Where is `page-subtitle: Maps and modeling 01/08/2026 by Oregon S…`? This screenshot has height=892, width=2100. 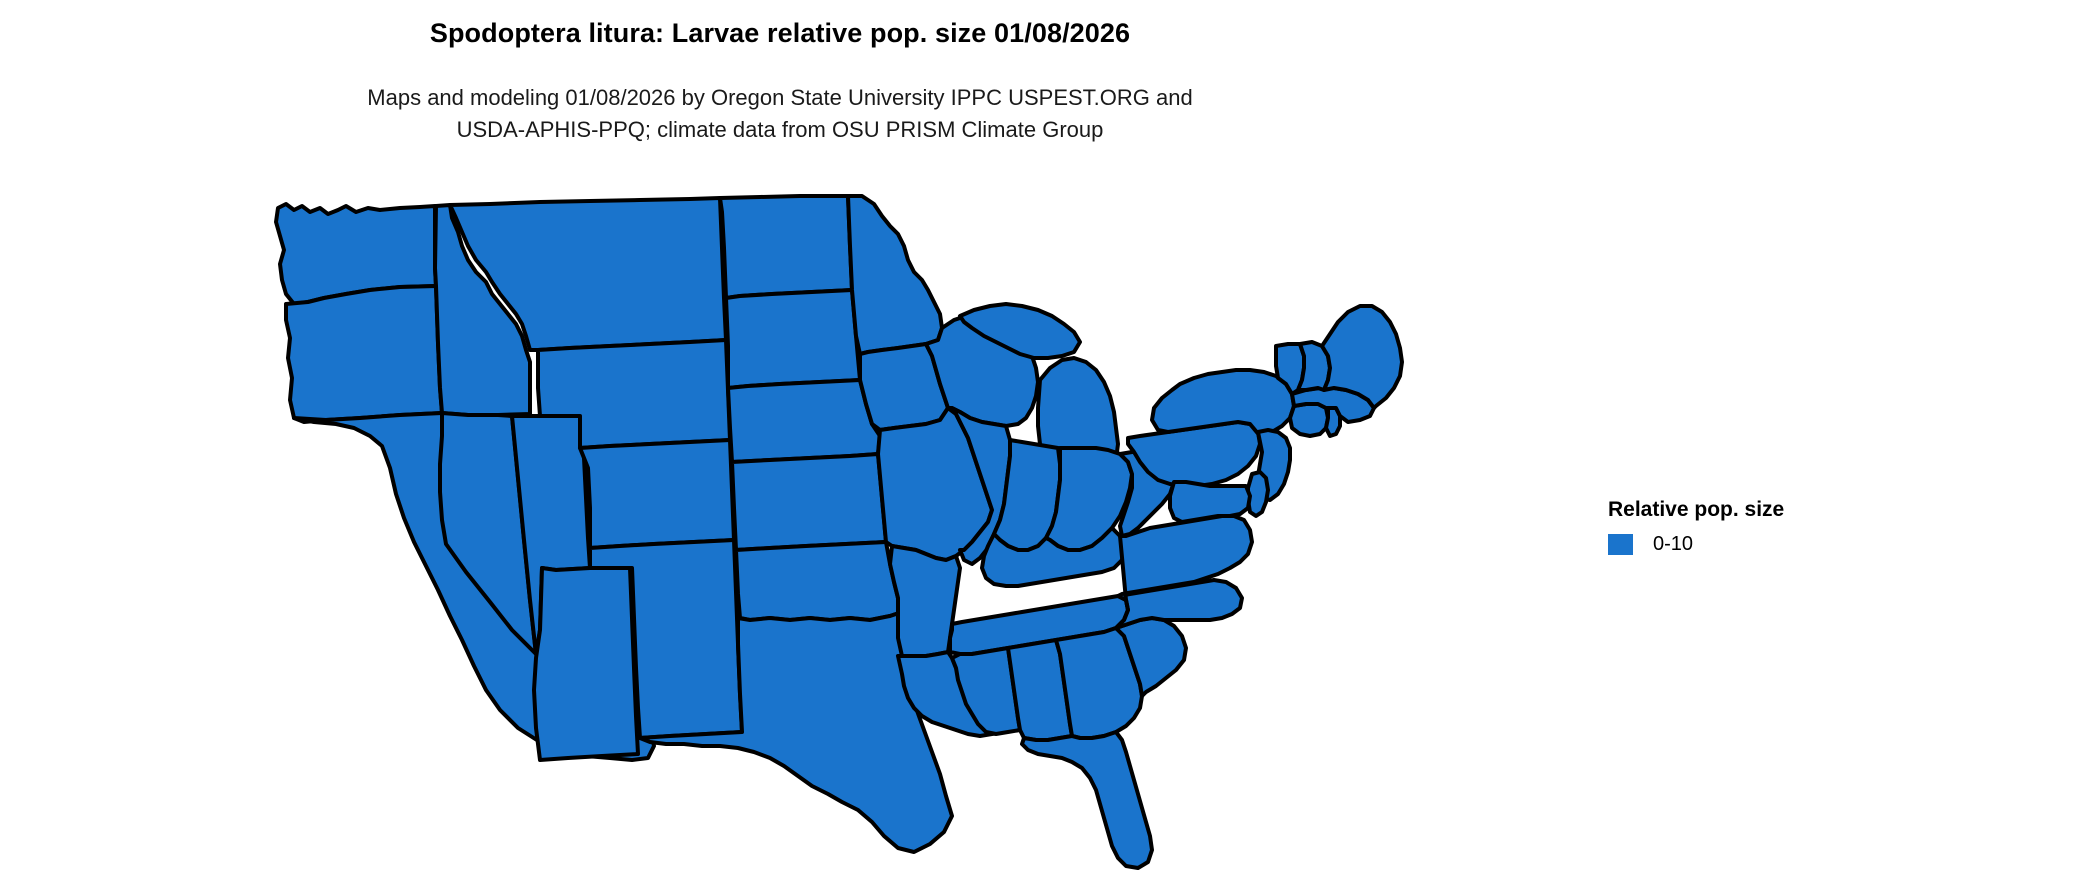
page-subtitle: Maps and modeling 01/08/2026 by Oregon S… is located at coordinates (780, 114).